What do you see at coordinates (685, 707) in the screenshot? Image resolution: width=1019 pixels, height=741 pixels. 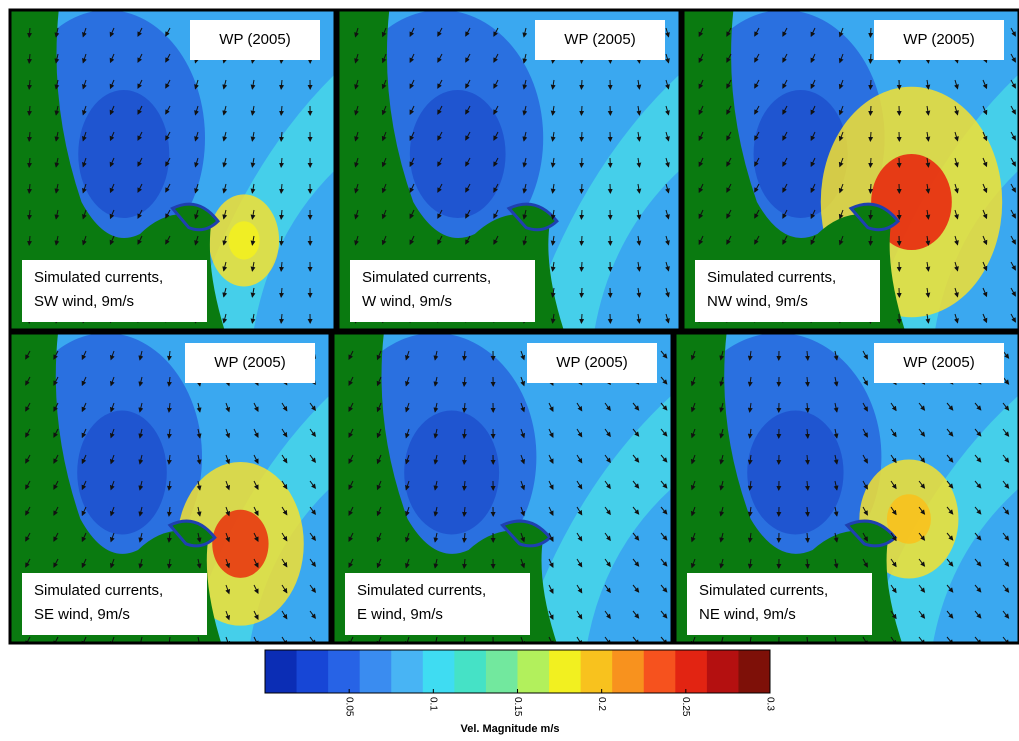 I see `colorbar-tick-label: 0.25` at bounding box center [685, 707].